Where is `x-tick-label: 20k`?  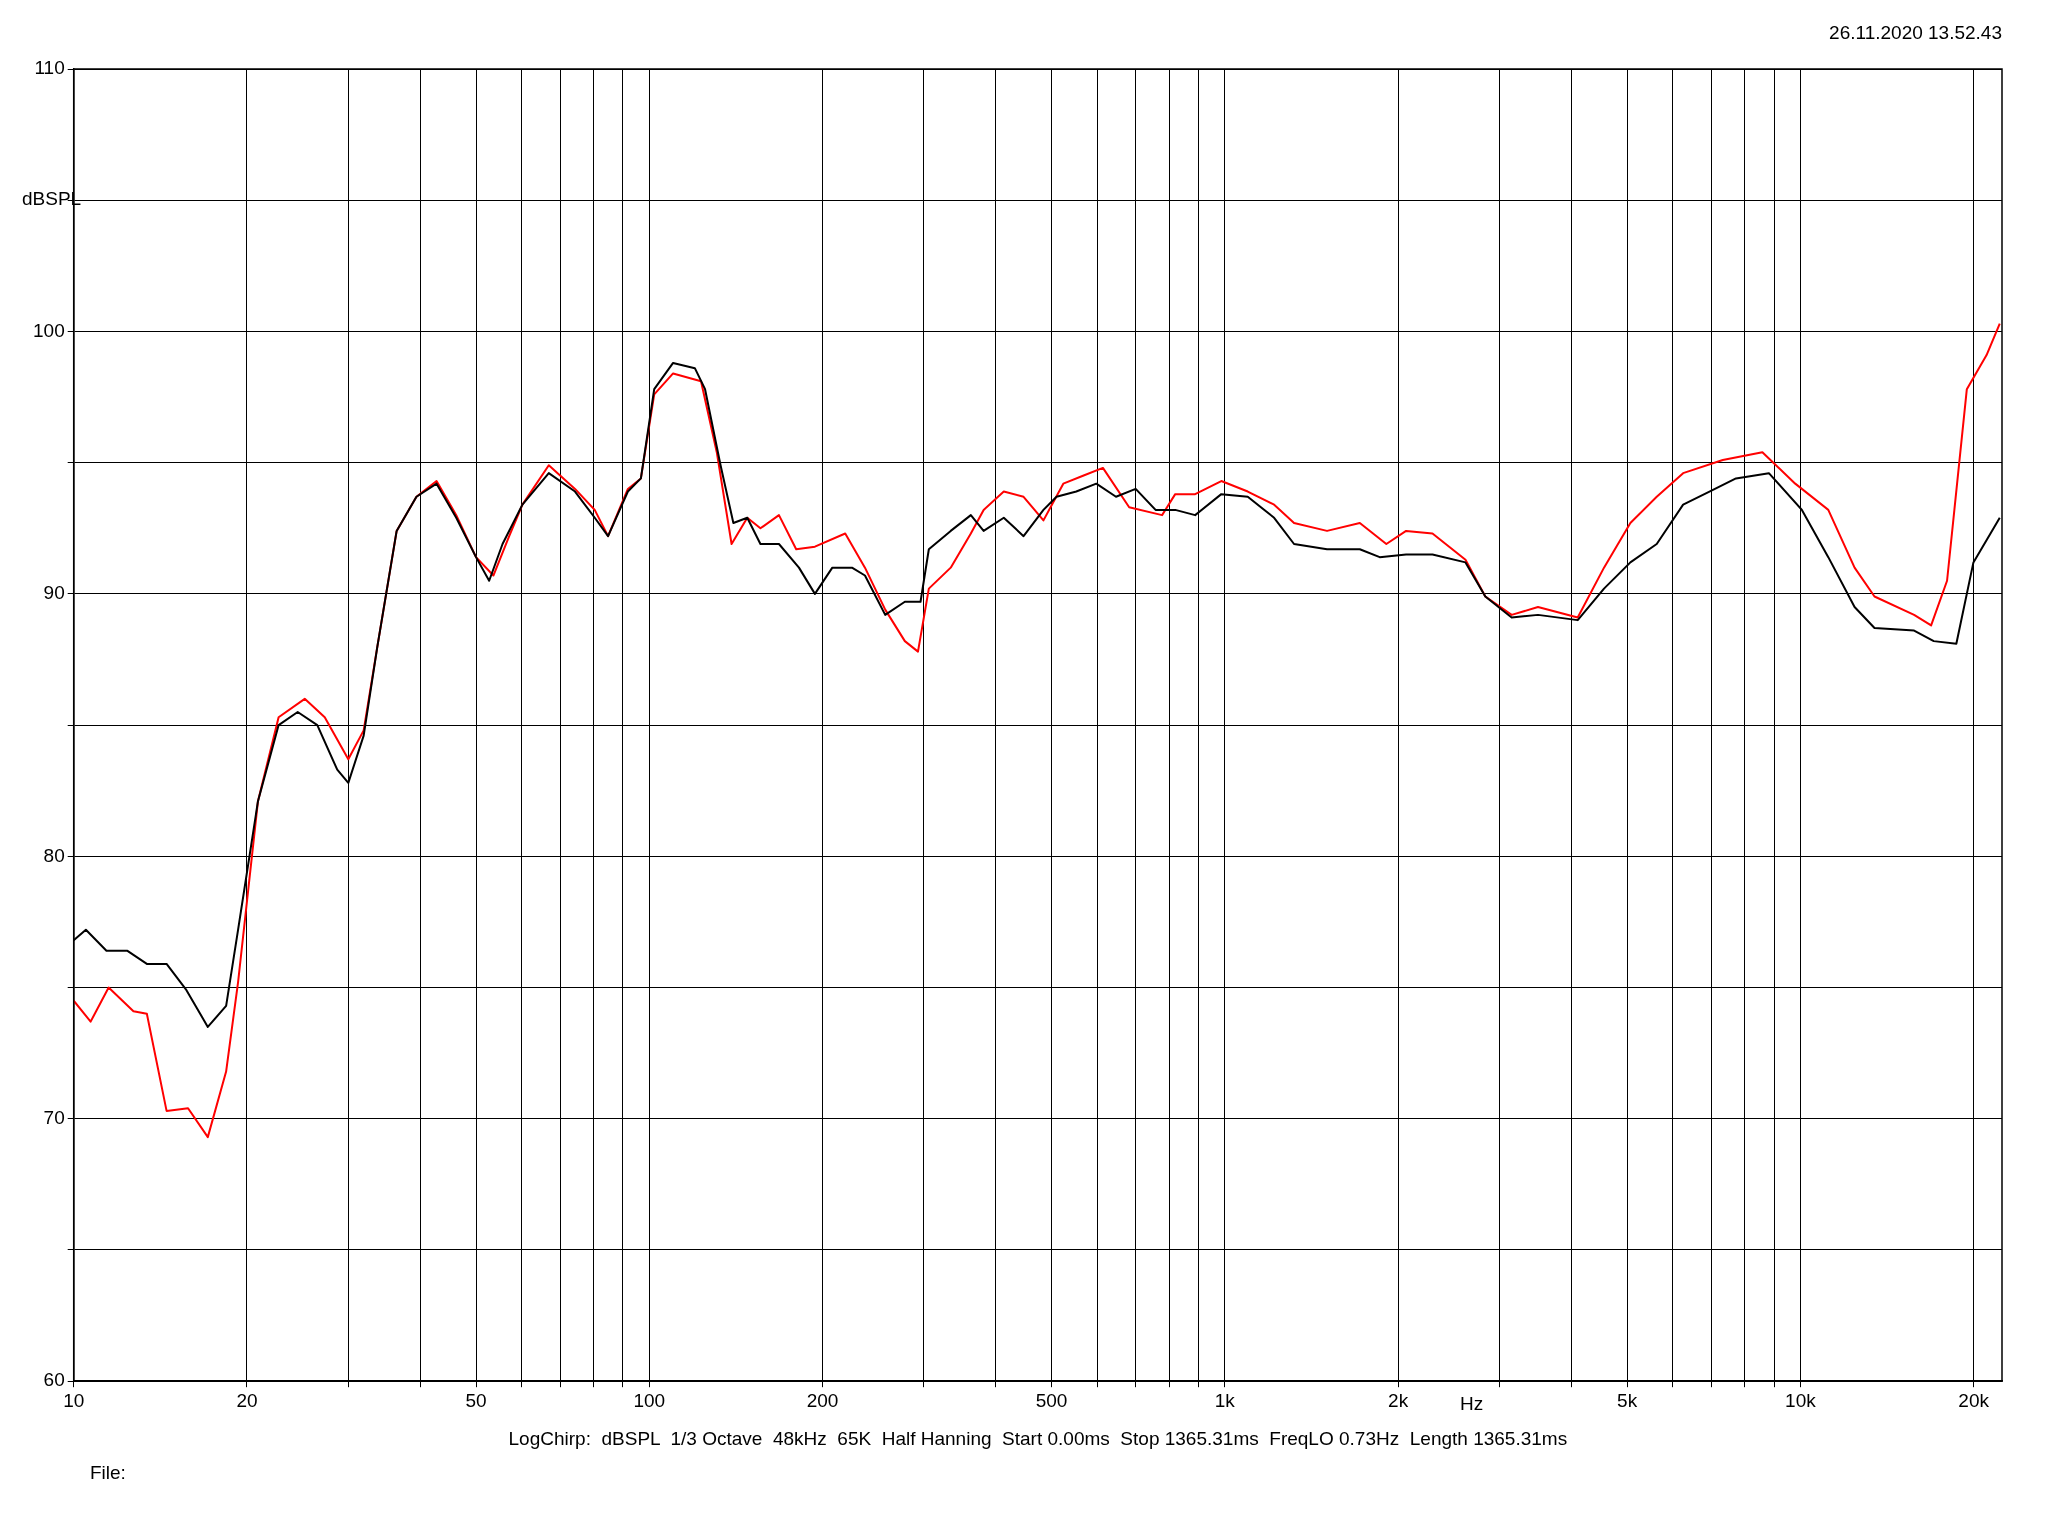 x-tick-label: 20k is located at coordinates (1974, 1400).